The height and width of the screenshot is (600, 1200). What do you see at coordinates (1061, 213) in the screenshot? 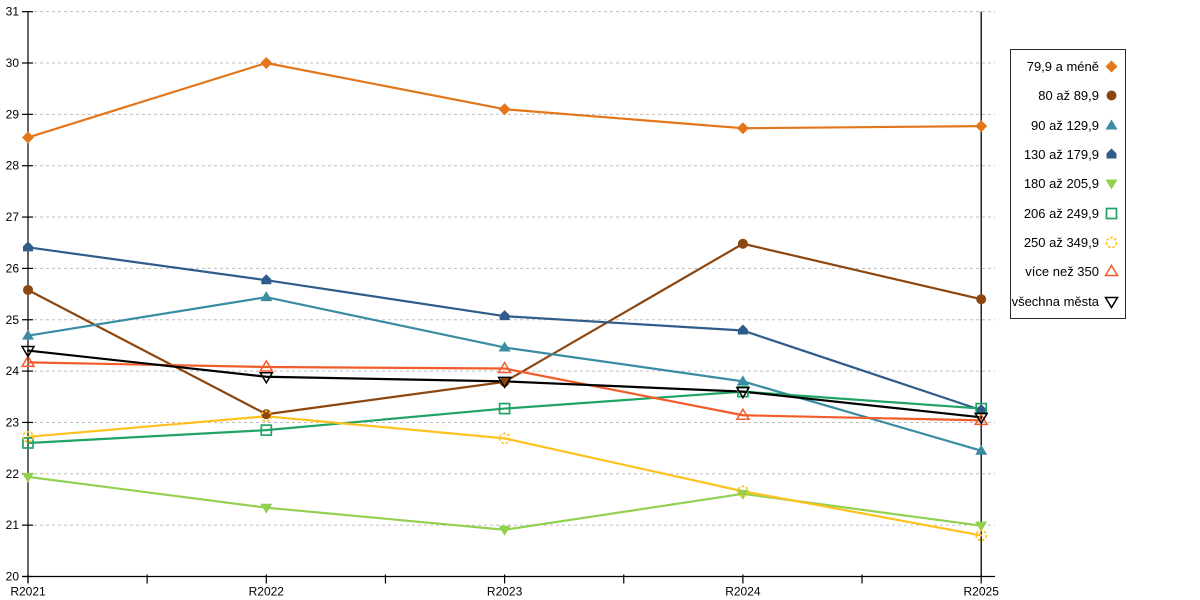
I see `legend-label: 206 až 249,9` at bounding box center [1061, 213].